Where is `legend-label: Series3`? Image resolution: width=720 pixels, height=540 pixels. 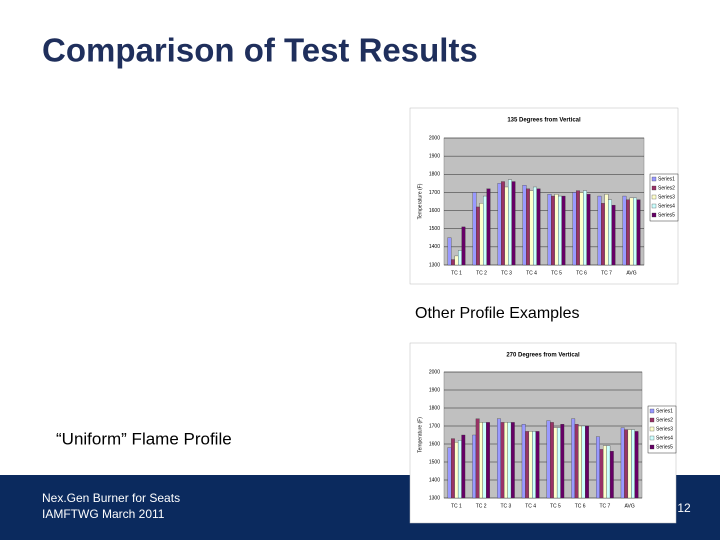 legend-label: Series3 is located at coordinates (664, 429).